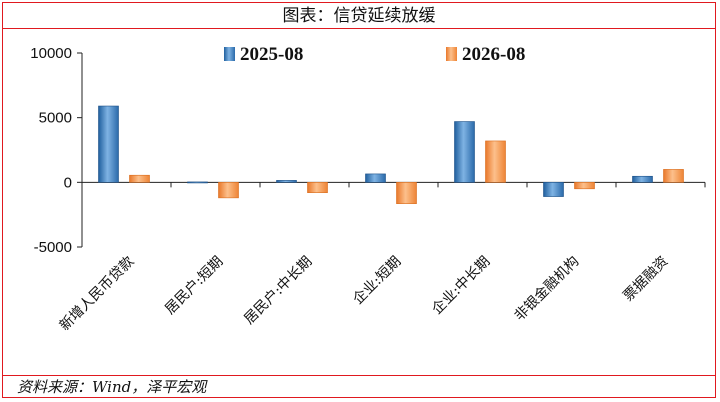 This screenshot has height=402, width=720. What do you see at coordinates (645, 279) in the screenshot?
I see `category-label: 票据融资` at bounding box center [645, 279].